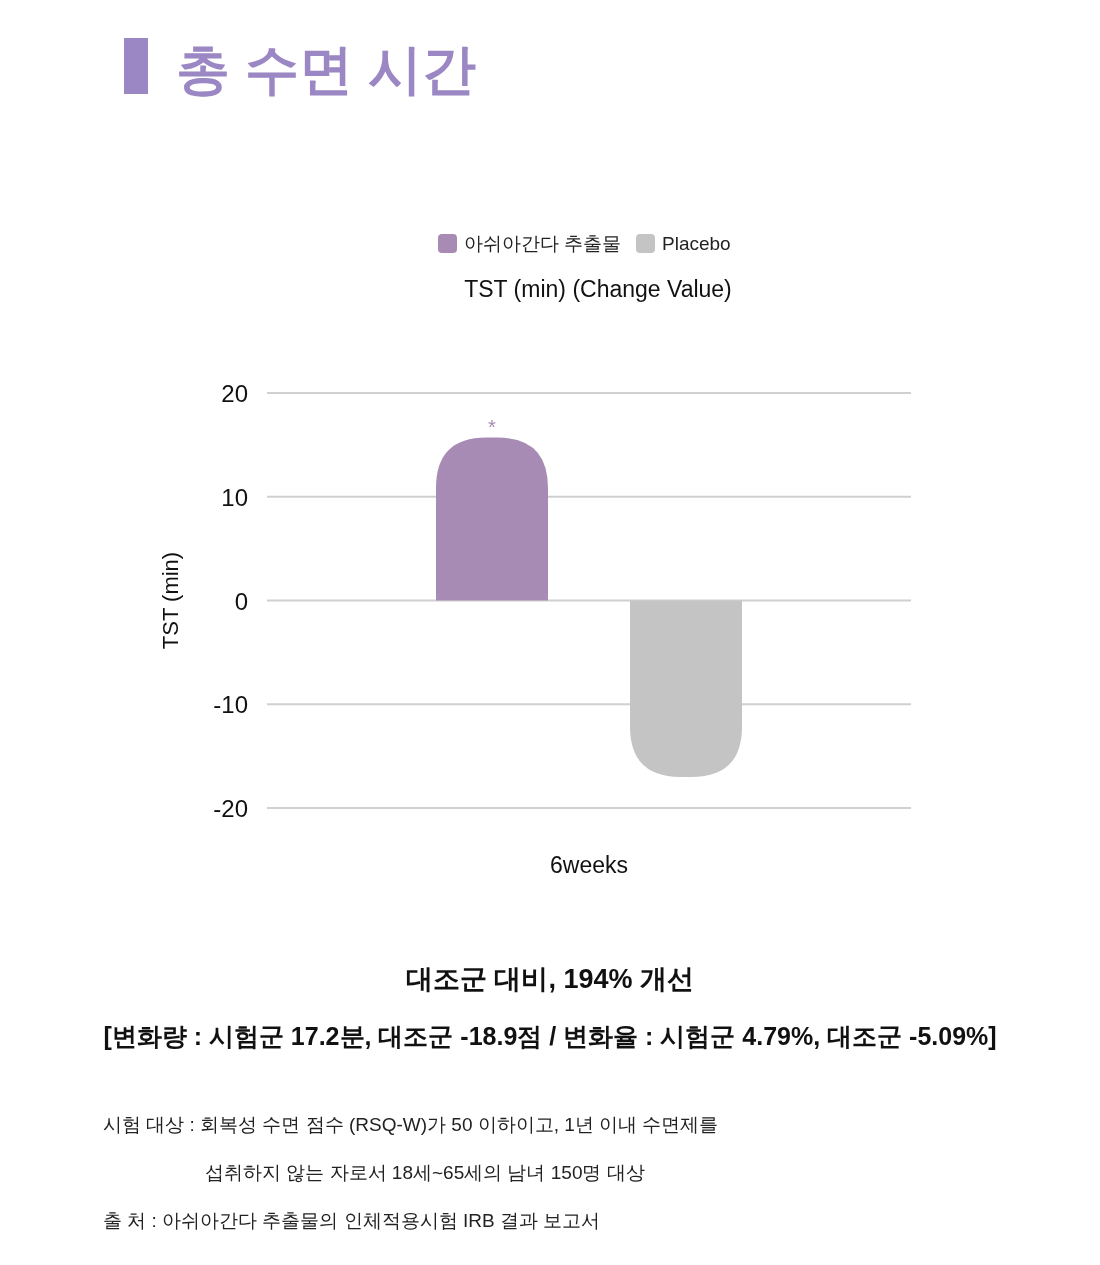 Image resolution: width=1100 pixels, height=1265 pixels. What do you see at coordinates (230, 705) in the screenshot?
I see `y-tick-label: -10` at bounding box center [230, 705].